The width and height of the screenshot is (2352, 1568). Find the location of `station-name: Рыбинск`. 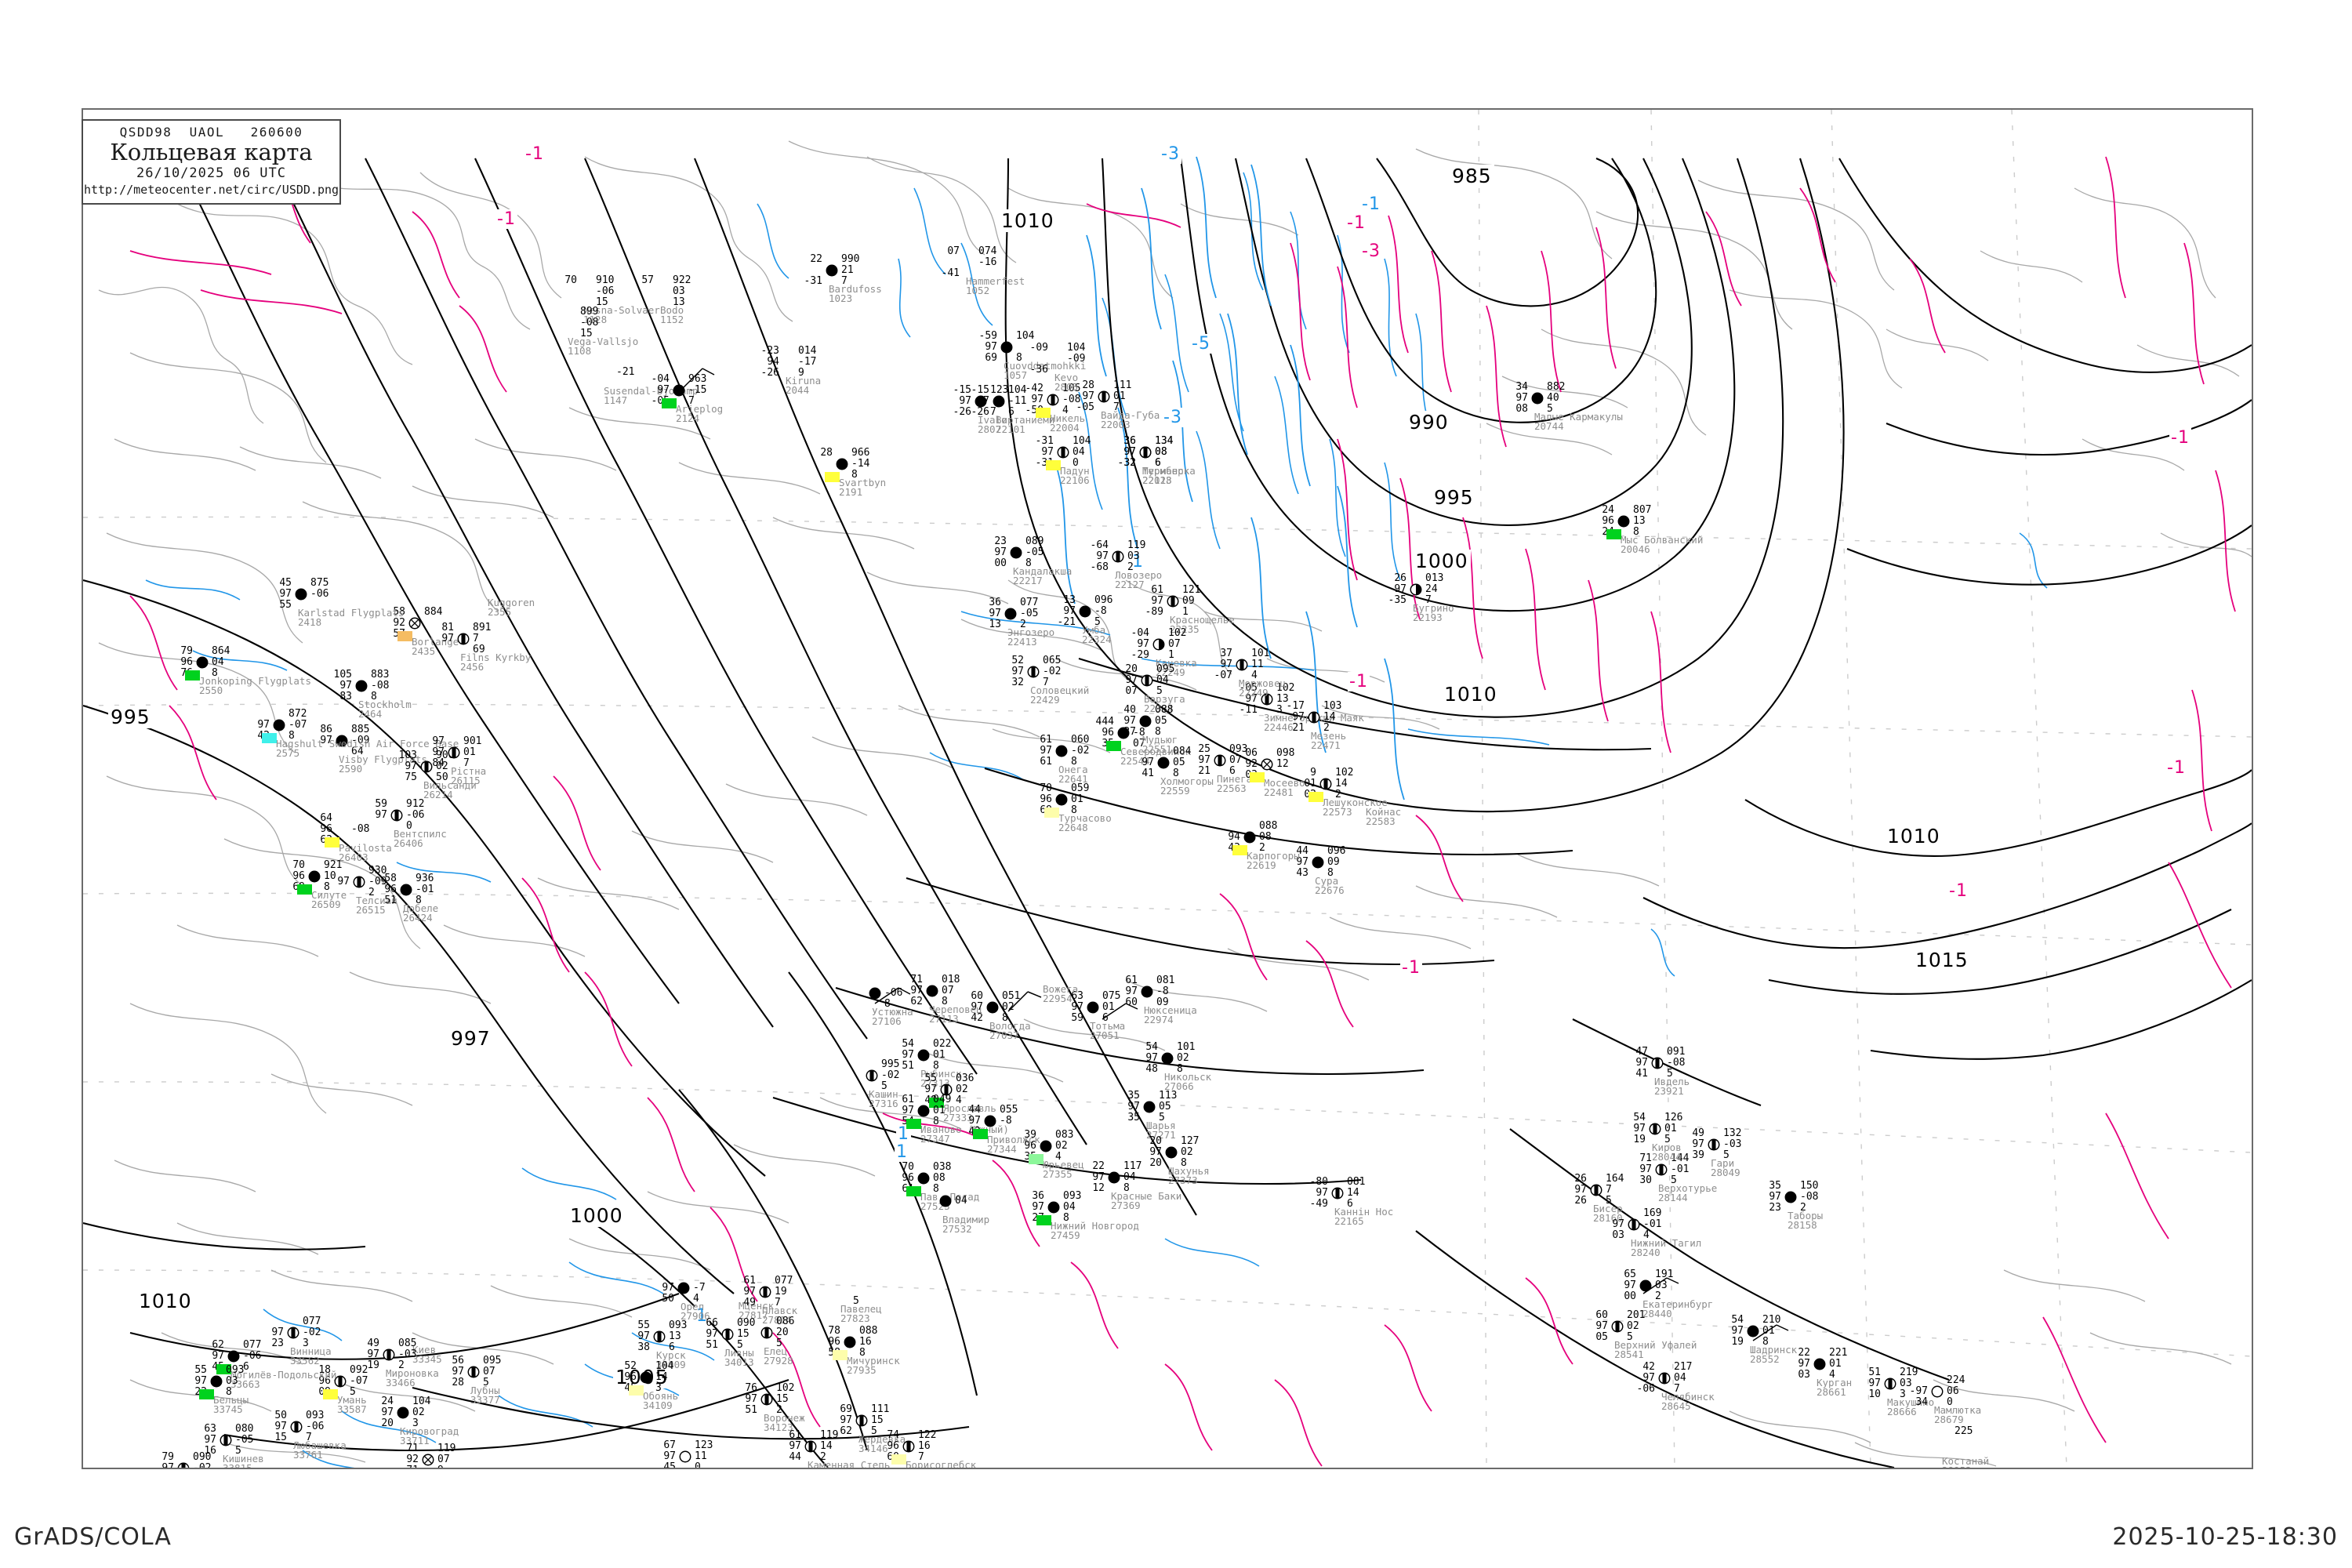

station-name: Рыбинск is located at coordinates (941, 1074).